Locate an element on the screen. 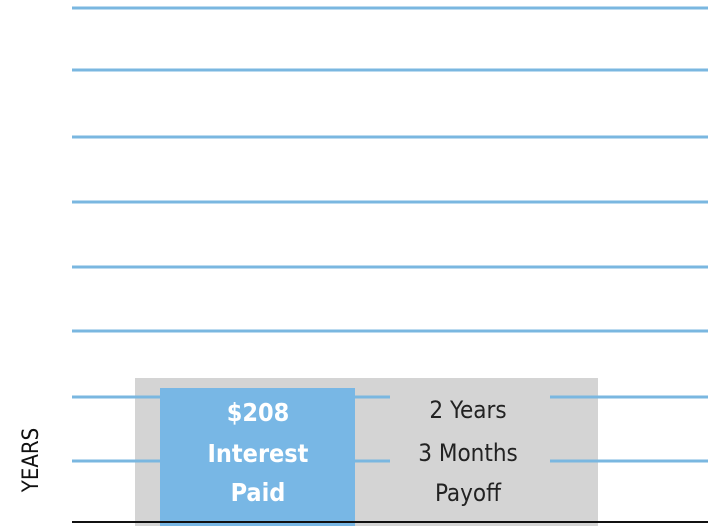  payoff-label: Payoff is located at coordinates (468, 493).